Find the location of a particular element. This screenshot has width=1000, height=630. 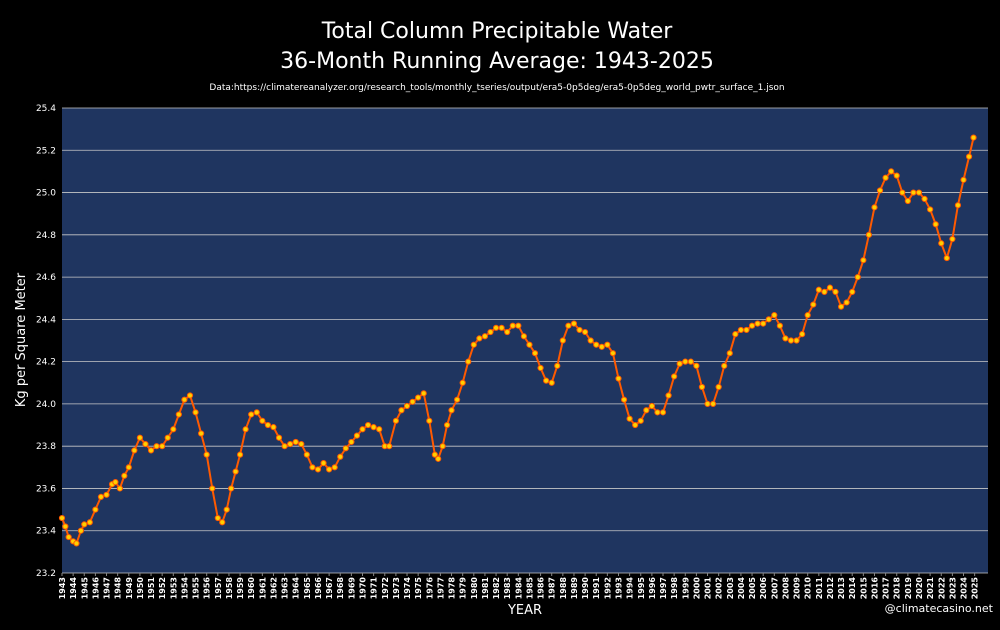

x-tick-label: 1998 is located at coordinates (674, 588).